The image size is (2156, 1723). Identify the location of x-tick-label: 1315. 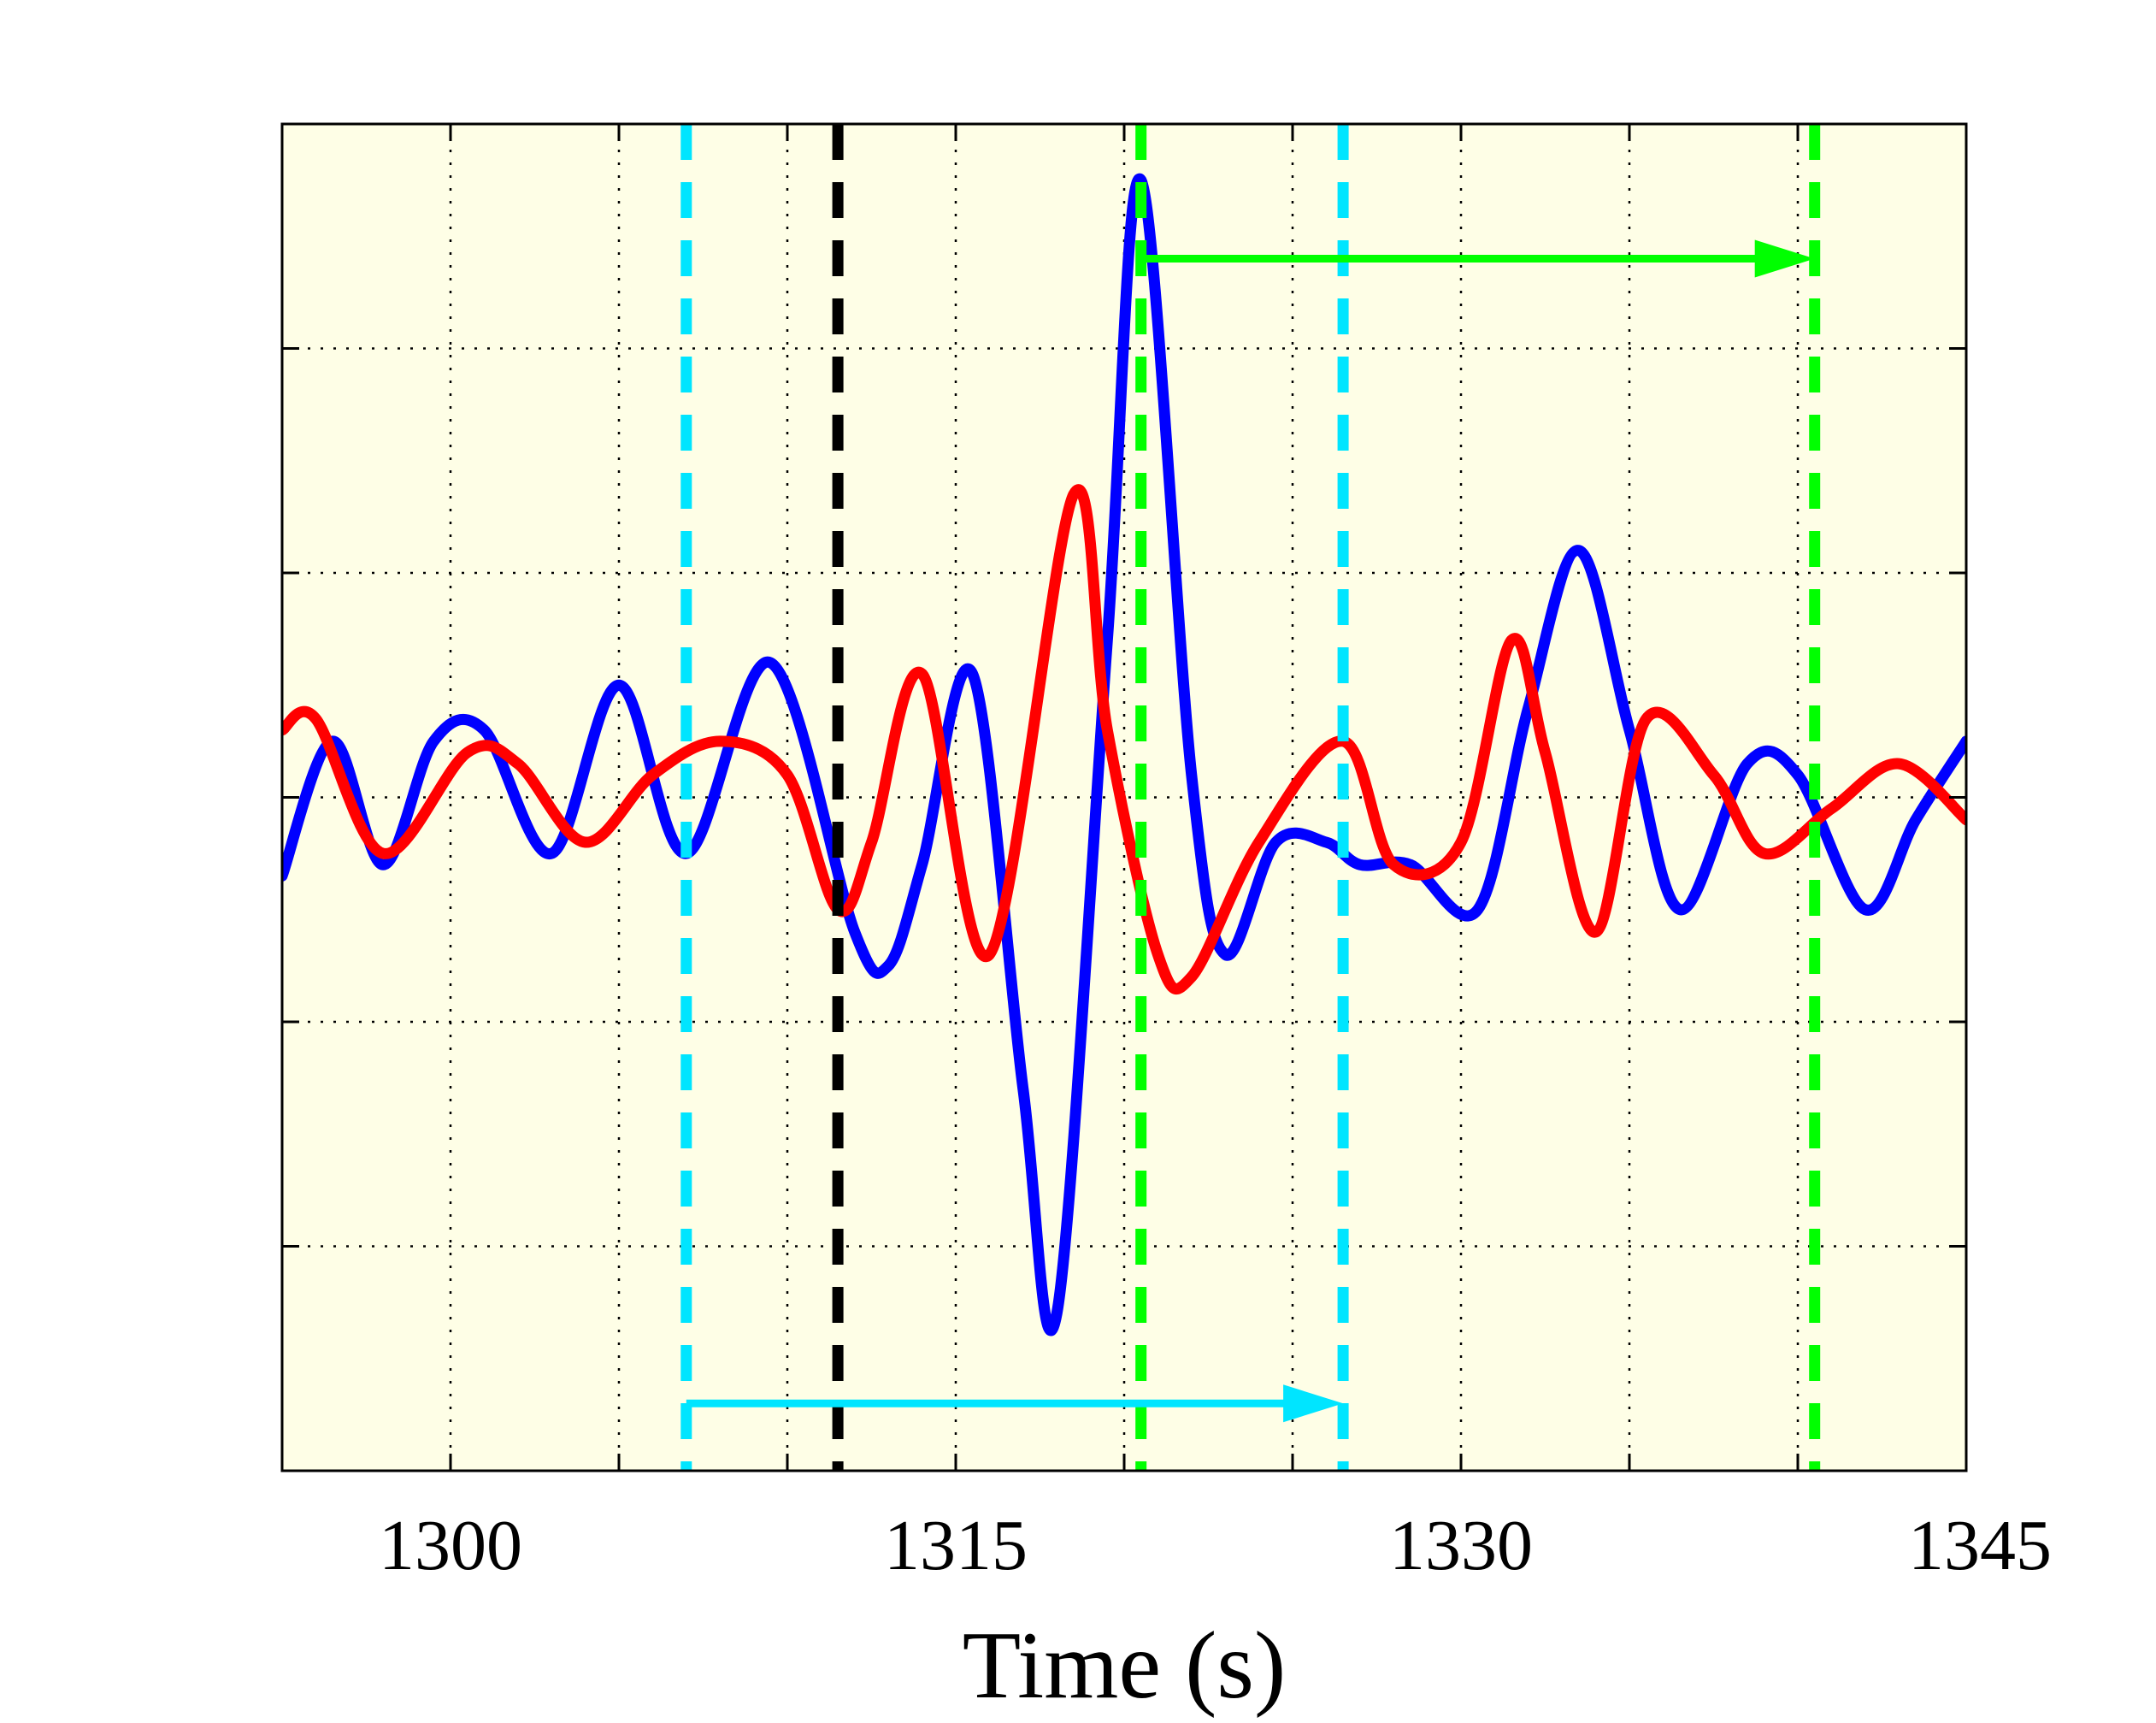
(956, 1545).